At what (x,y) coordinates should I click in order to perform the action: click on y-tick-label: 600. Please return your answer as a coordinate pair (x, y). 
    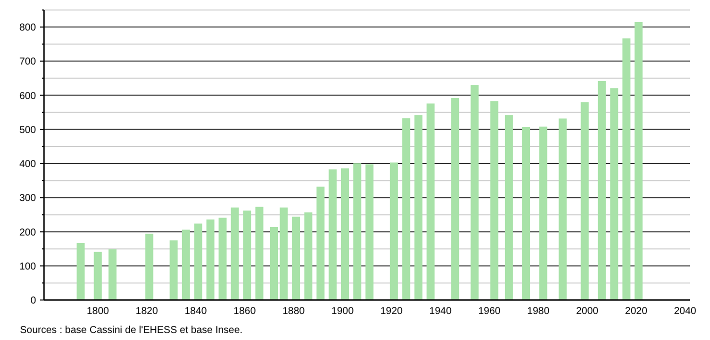
    Looking at the image, I should click on (27, 96).